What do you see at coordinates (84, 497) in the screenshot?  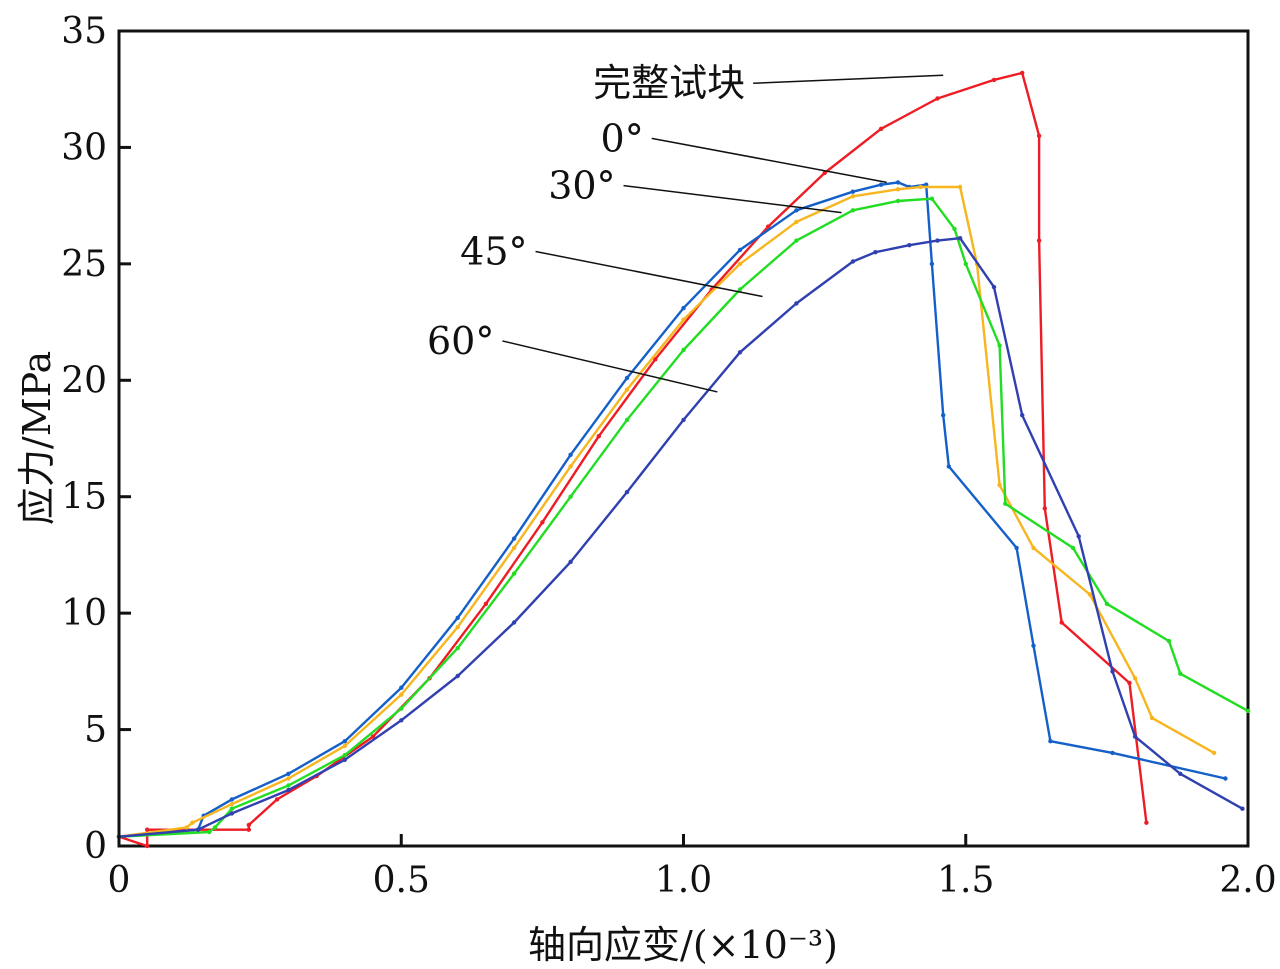 I see `y-tick-label: 15` at bounding box center [84, 497].